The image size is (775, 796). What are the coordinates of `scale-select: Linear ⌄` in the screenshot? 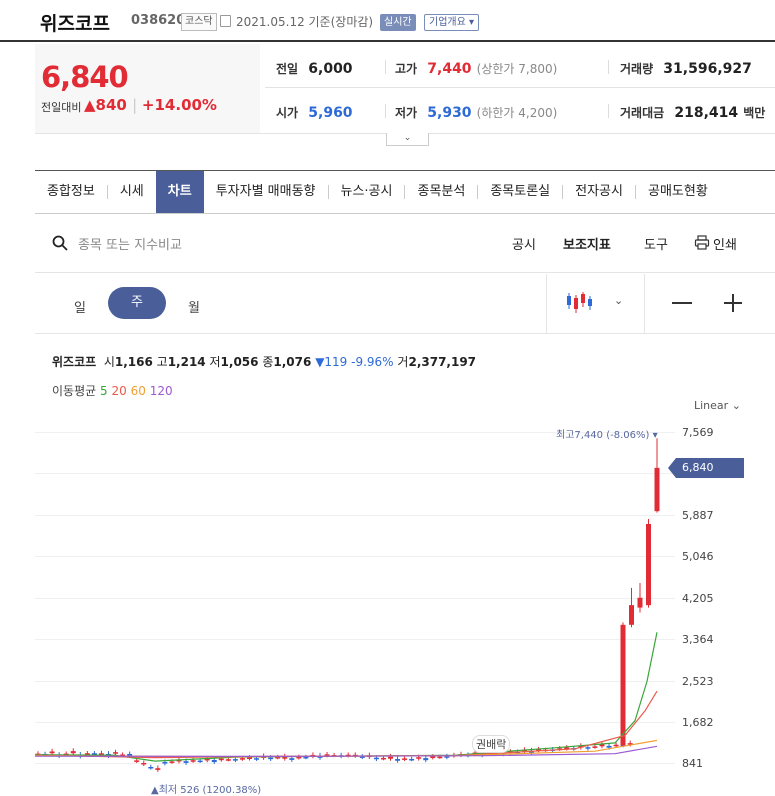 It's located at (717, 405).